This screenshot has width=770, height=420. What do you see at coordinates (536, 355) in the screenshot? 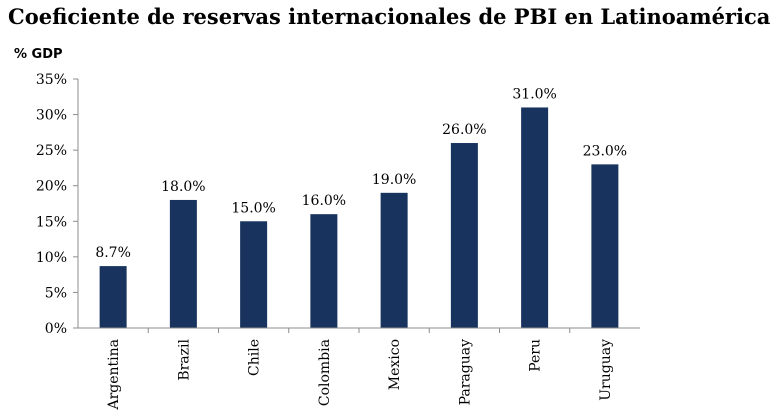
I see `x-tick-label: Peru` at bounding box center [536, 355].